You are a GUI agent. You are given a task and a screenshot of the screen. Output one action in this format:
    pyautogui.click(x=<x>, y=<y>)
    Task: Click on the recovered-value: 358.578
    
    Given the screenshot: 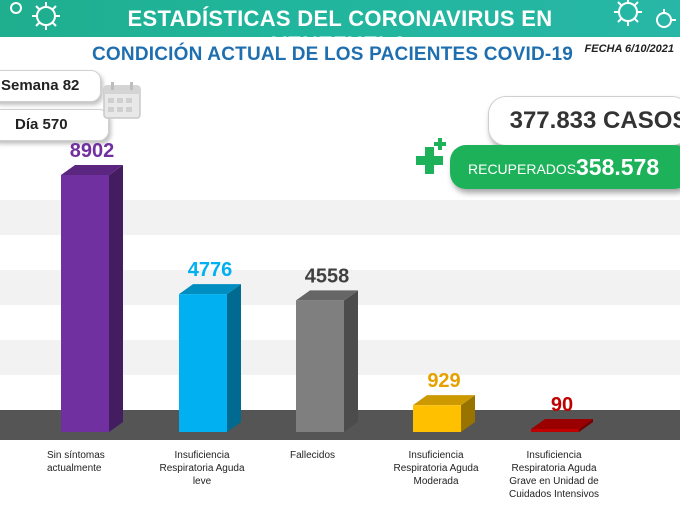 What is the action you would take?
    pyautogui.click(x=618, y=167)
    